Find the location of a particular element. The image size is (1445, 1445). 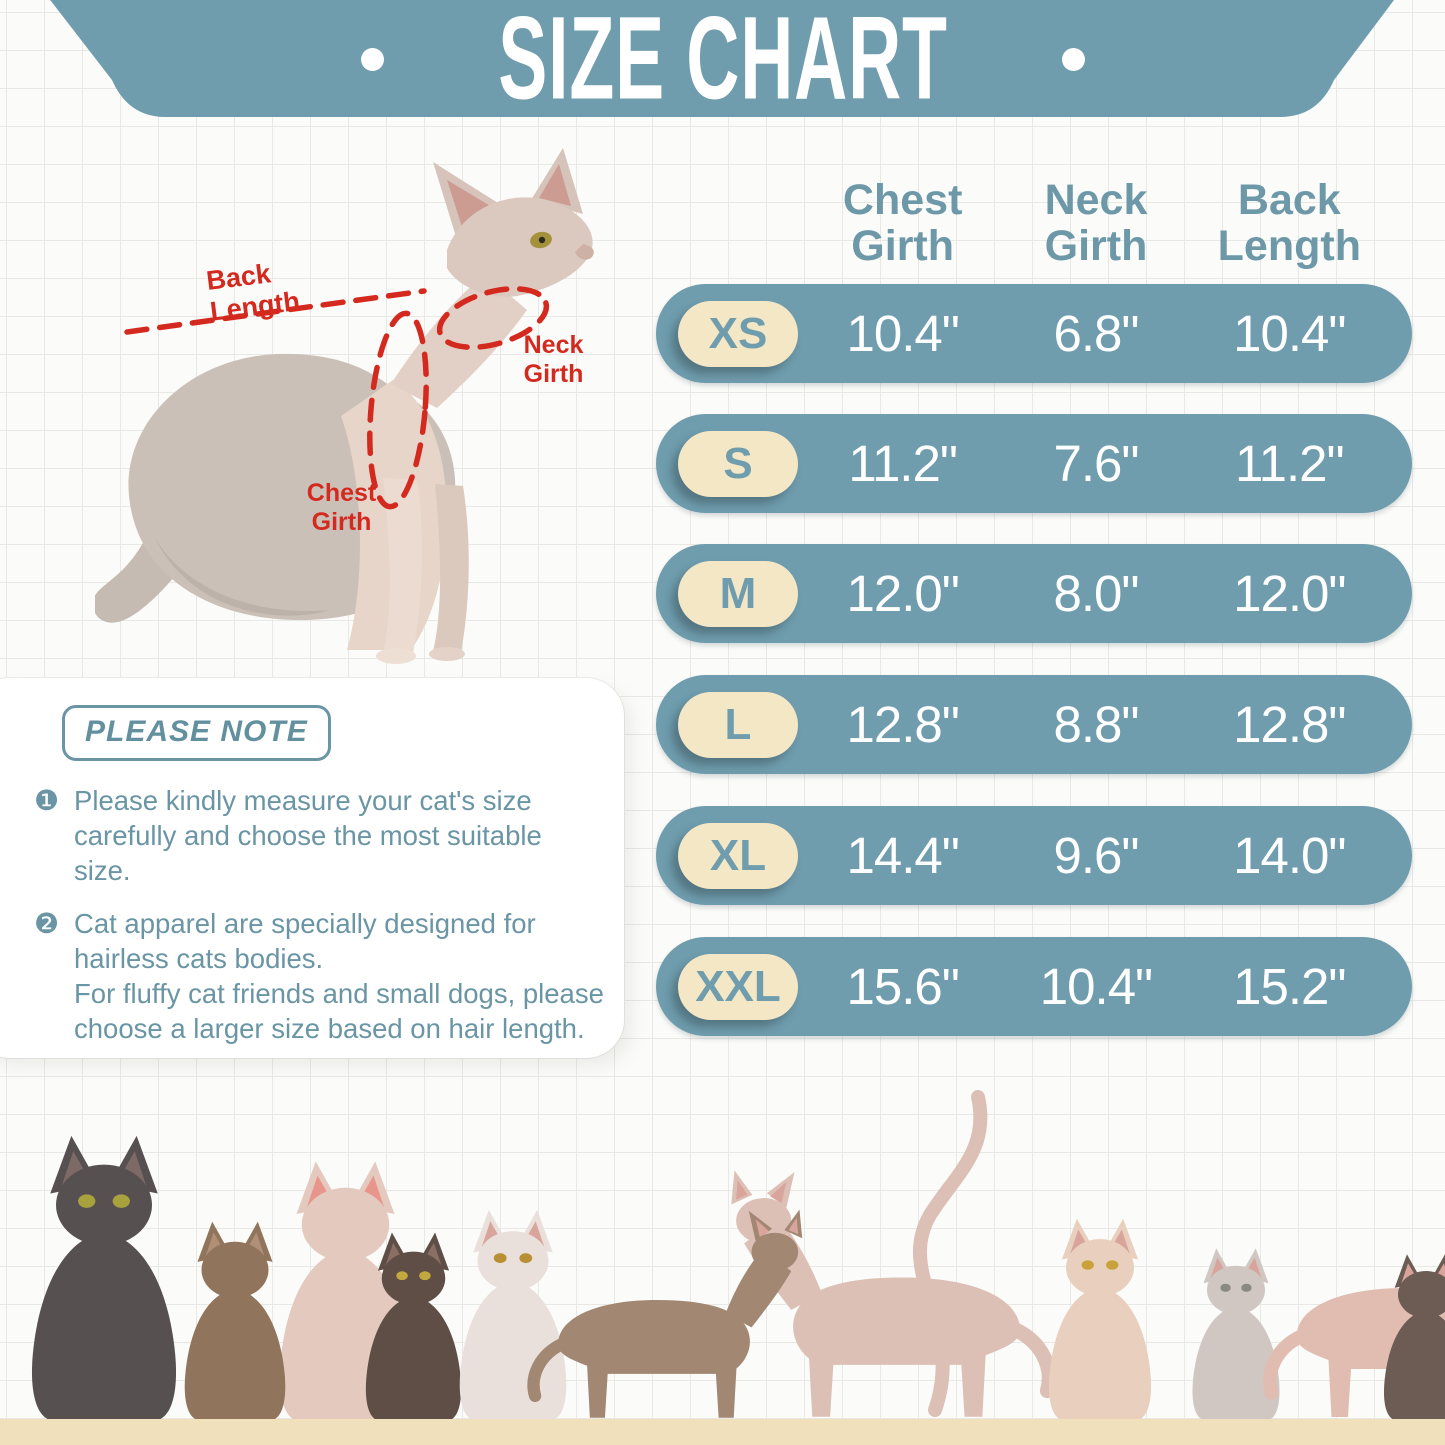

table-column-headers: Chest Girth Neck Girth Back Length is located at coordinates (1034, 223).